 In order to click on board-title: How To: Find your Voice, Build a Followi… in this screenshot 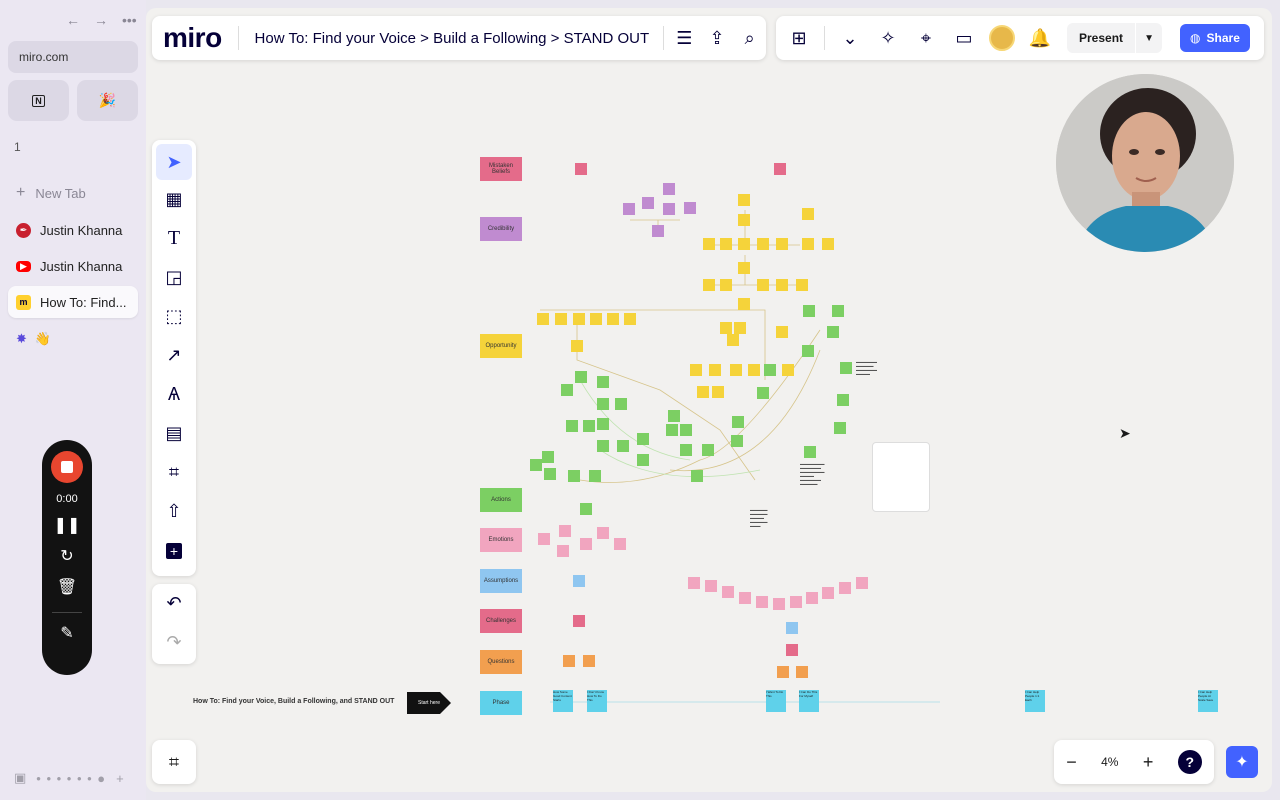, I will do `click(294, 701)`.